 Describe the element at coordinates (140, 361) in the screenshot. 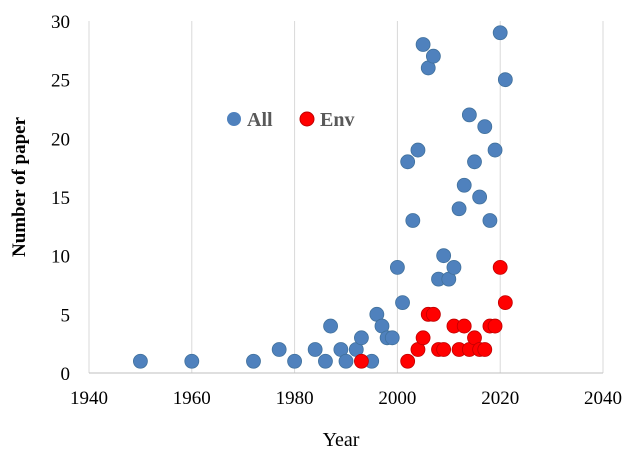

I see `point-all-1950` at that location.